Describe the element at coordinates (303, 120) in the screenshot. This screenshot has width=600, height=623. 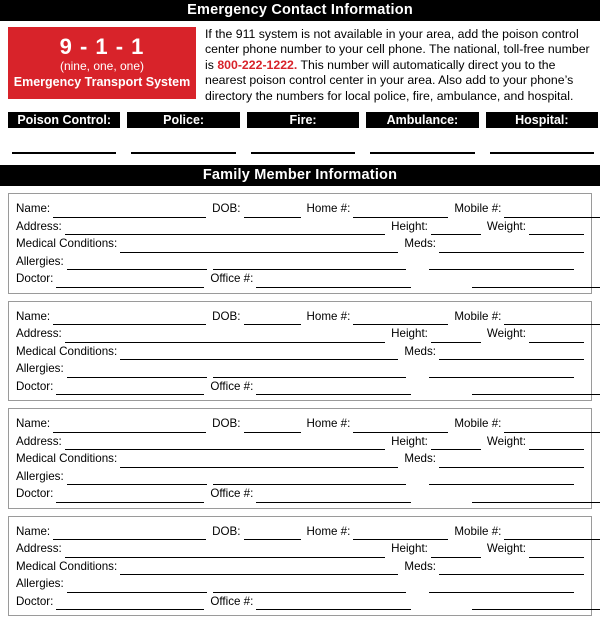
I see `contact-label-fire: Fire:` at that location.